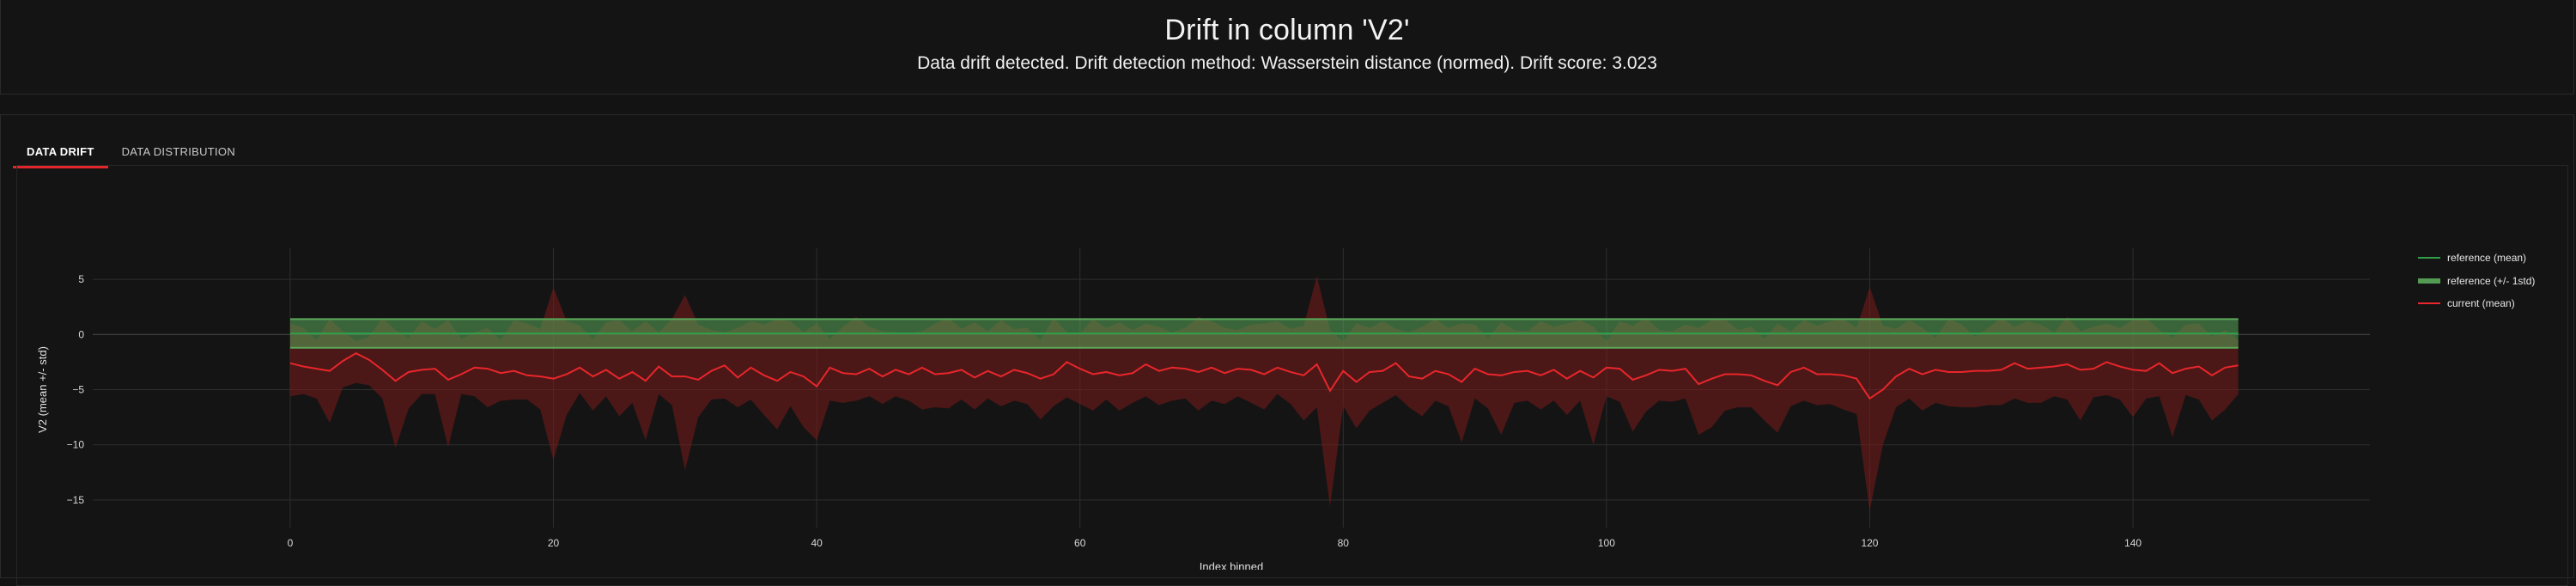 The image size is (2576, 586). Describe the element at coordinates (2486, 258) in the screenshot. I see `legend-label-reference-mean: reference (mean)` at that location.